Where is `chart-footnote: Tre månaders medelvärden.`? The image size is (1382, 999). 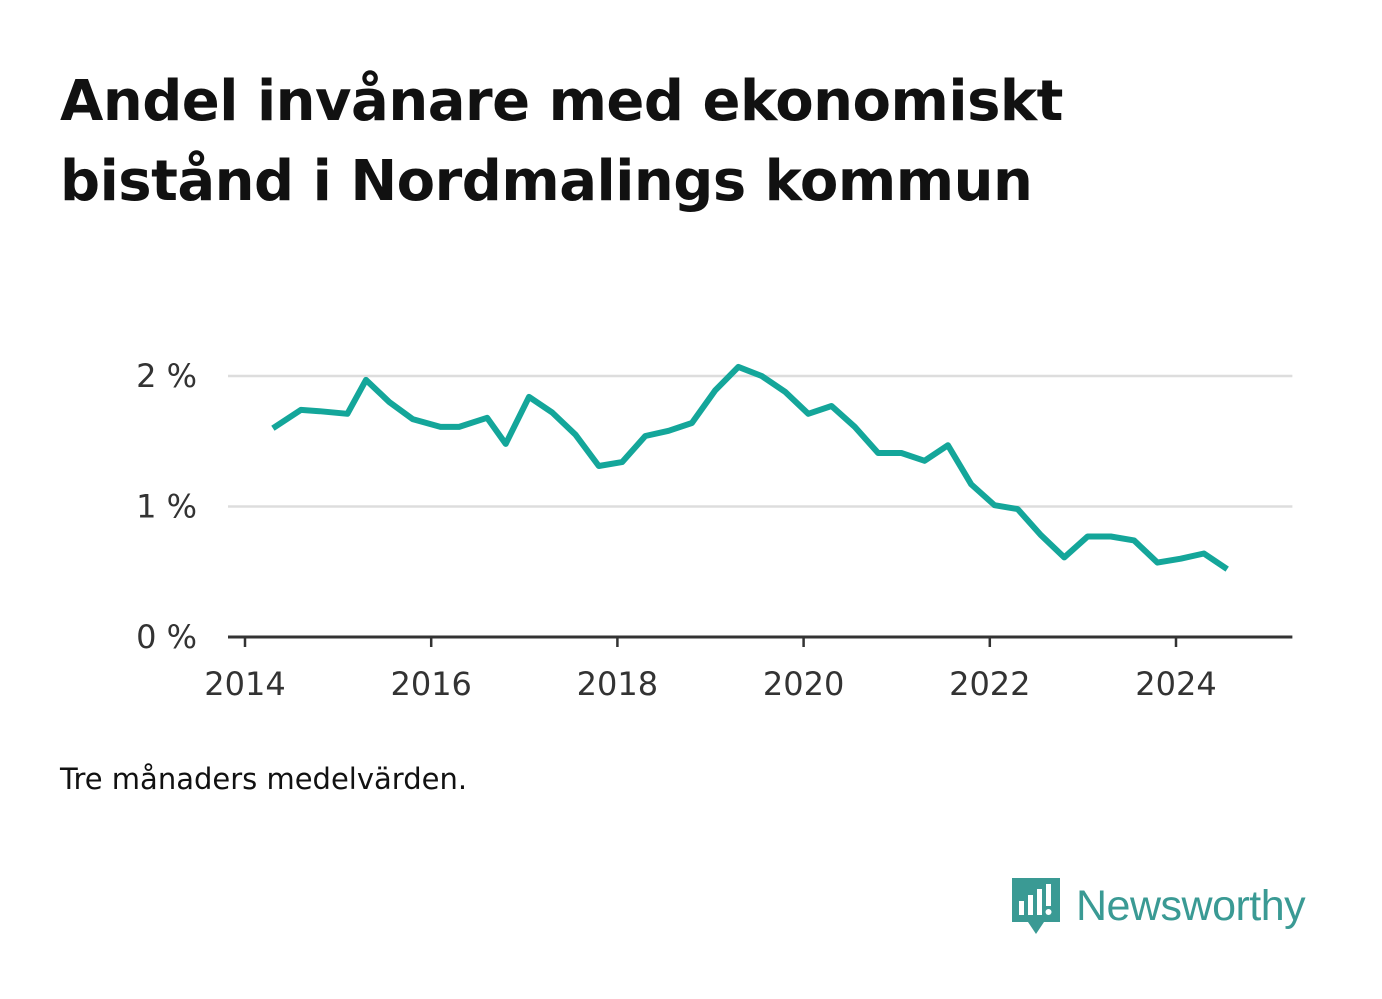 chart-footnote: Tre månaders medelvärden. is located at coordinates (264, 779).